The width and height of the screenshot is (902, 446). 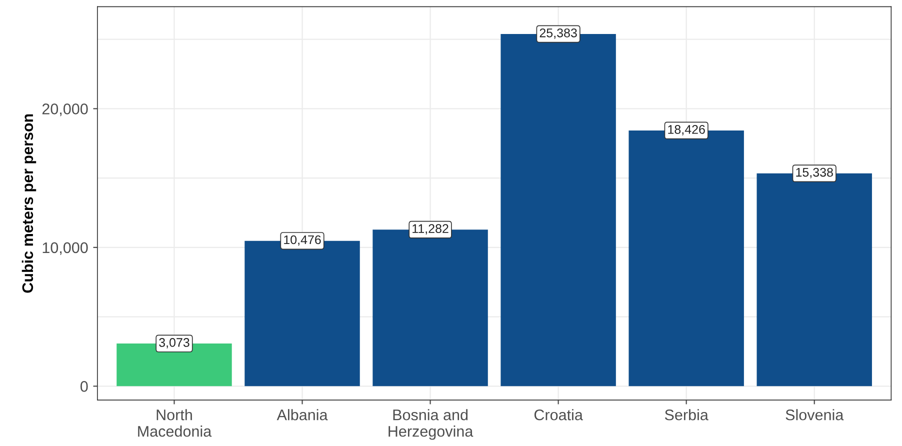 I want to click on x-tick-label: North Macedonia, so click(x=175, y=423).